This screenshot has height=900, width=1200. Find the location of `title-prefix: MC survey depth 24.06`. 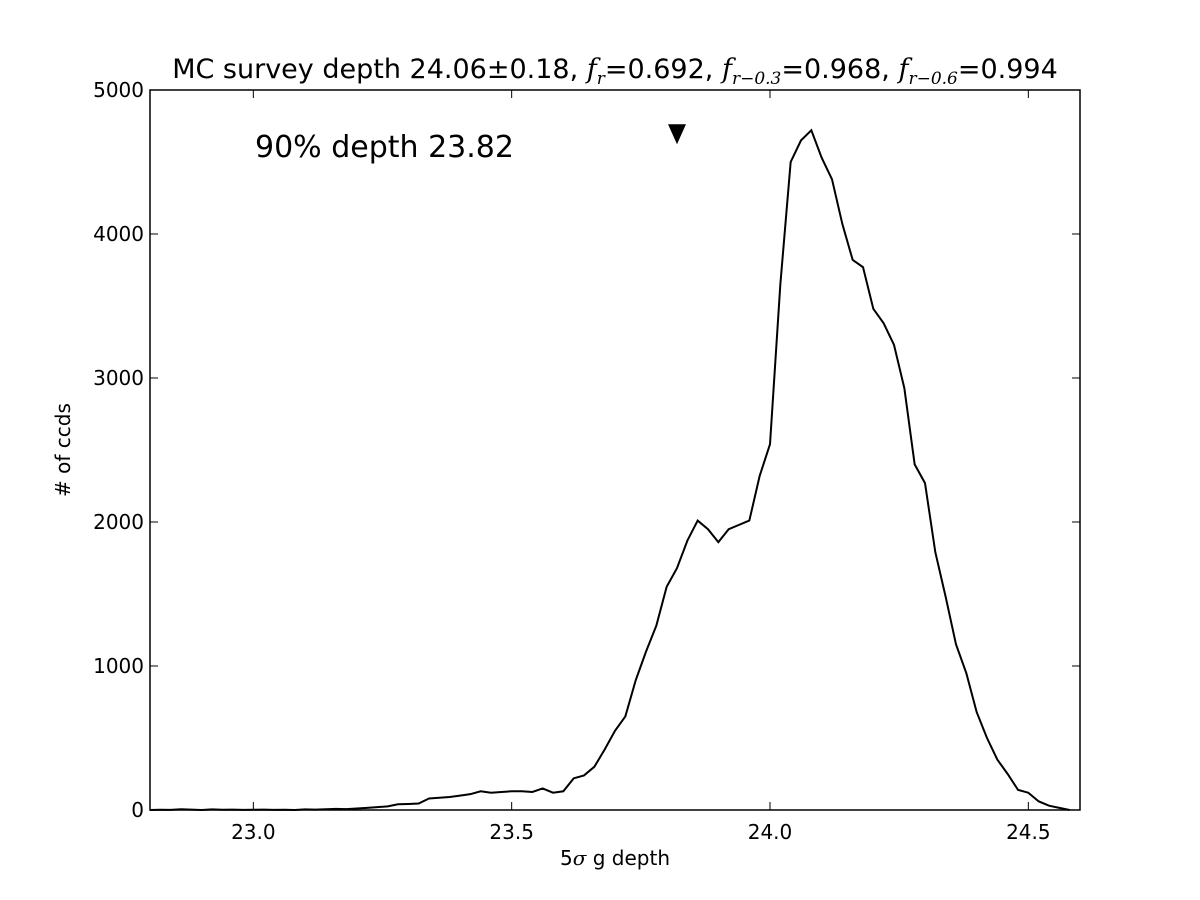

title-prefix: MC survey depth 24.06 is located at coordinates (329, 69).